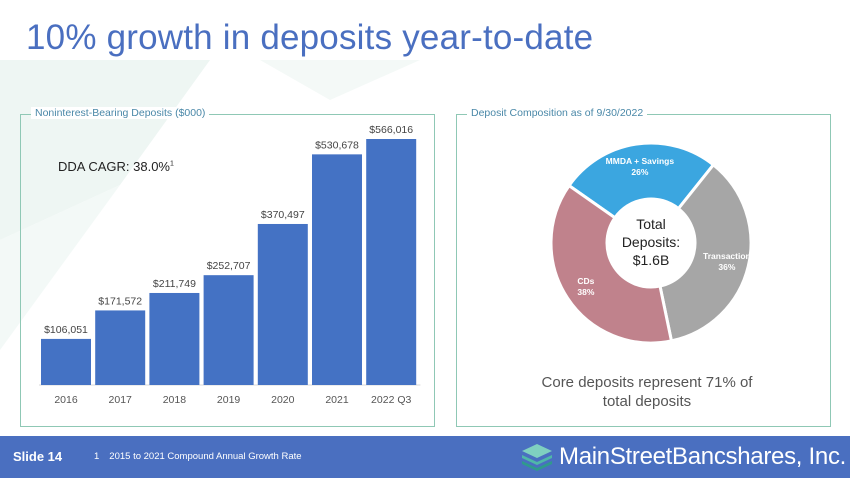 This screenshot has height=478, width=850. What do you see at coordinates (647, 401) in the screenshot?
I see `core-note-line-2: total deposits` at bounding box center [647, 401].